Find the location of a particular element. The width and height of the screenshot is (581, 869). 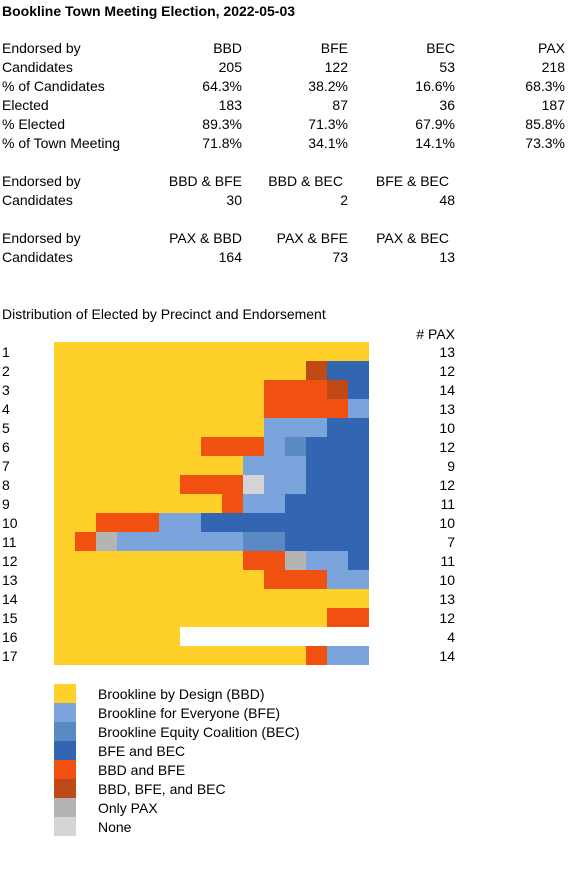

heatmap-cell-bbd-bfe-bec is located at coordinates (316, 370).